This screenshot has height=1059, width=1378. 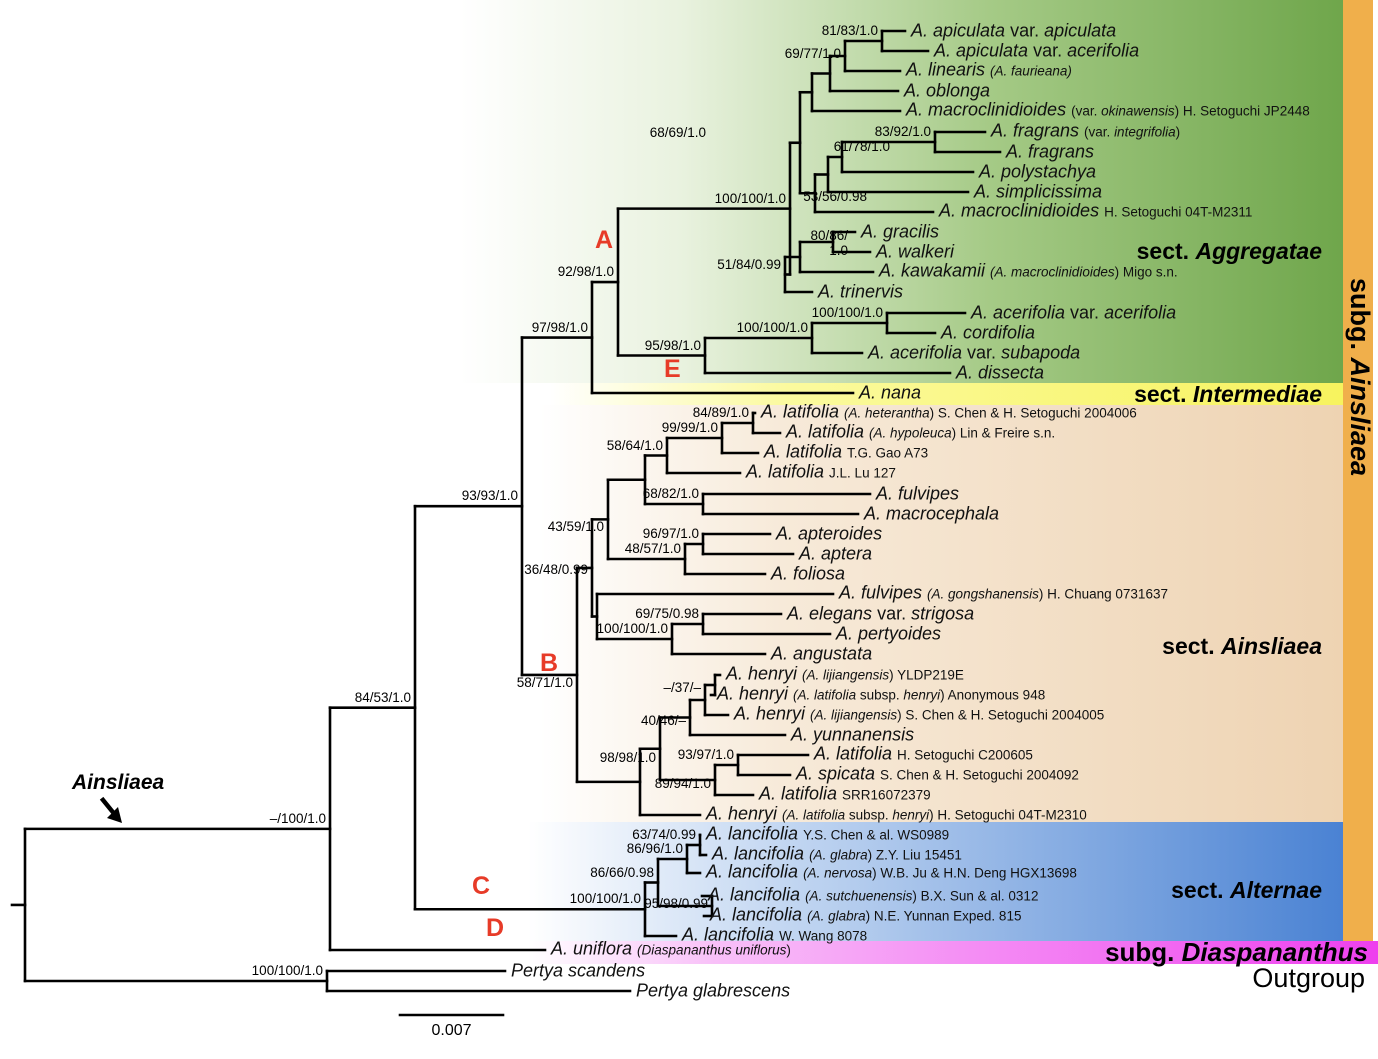 I want to click on tip-label: A. foliosa, so click(x=808, y=573).